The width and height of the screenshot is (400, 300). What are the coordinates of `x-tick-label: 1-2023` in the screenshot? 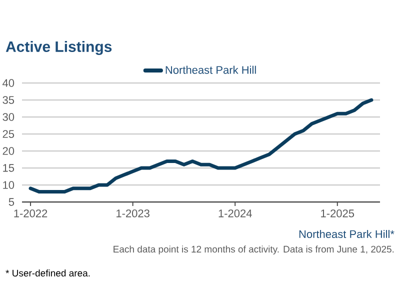 It's located at (133, 214).